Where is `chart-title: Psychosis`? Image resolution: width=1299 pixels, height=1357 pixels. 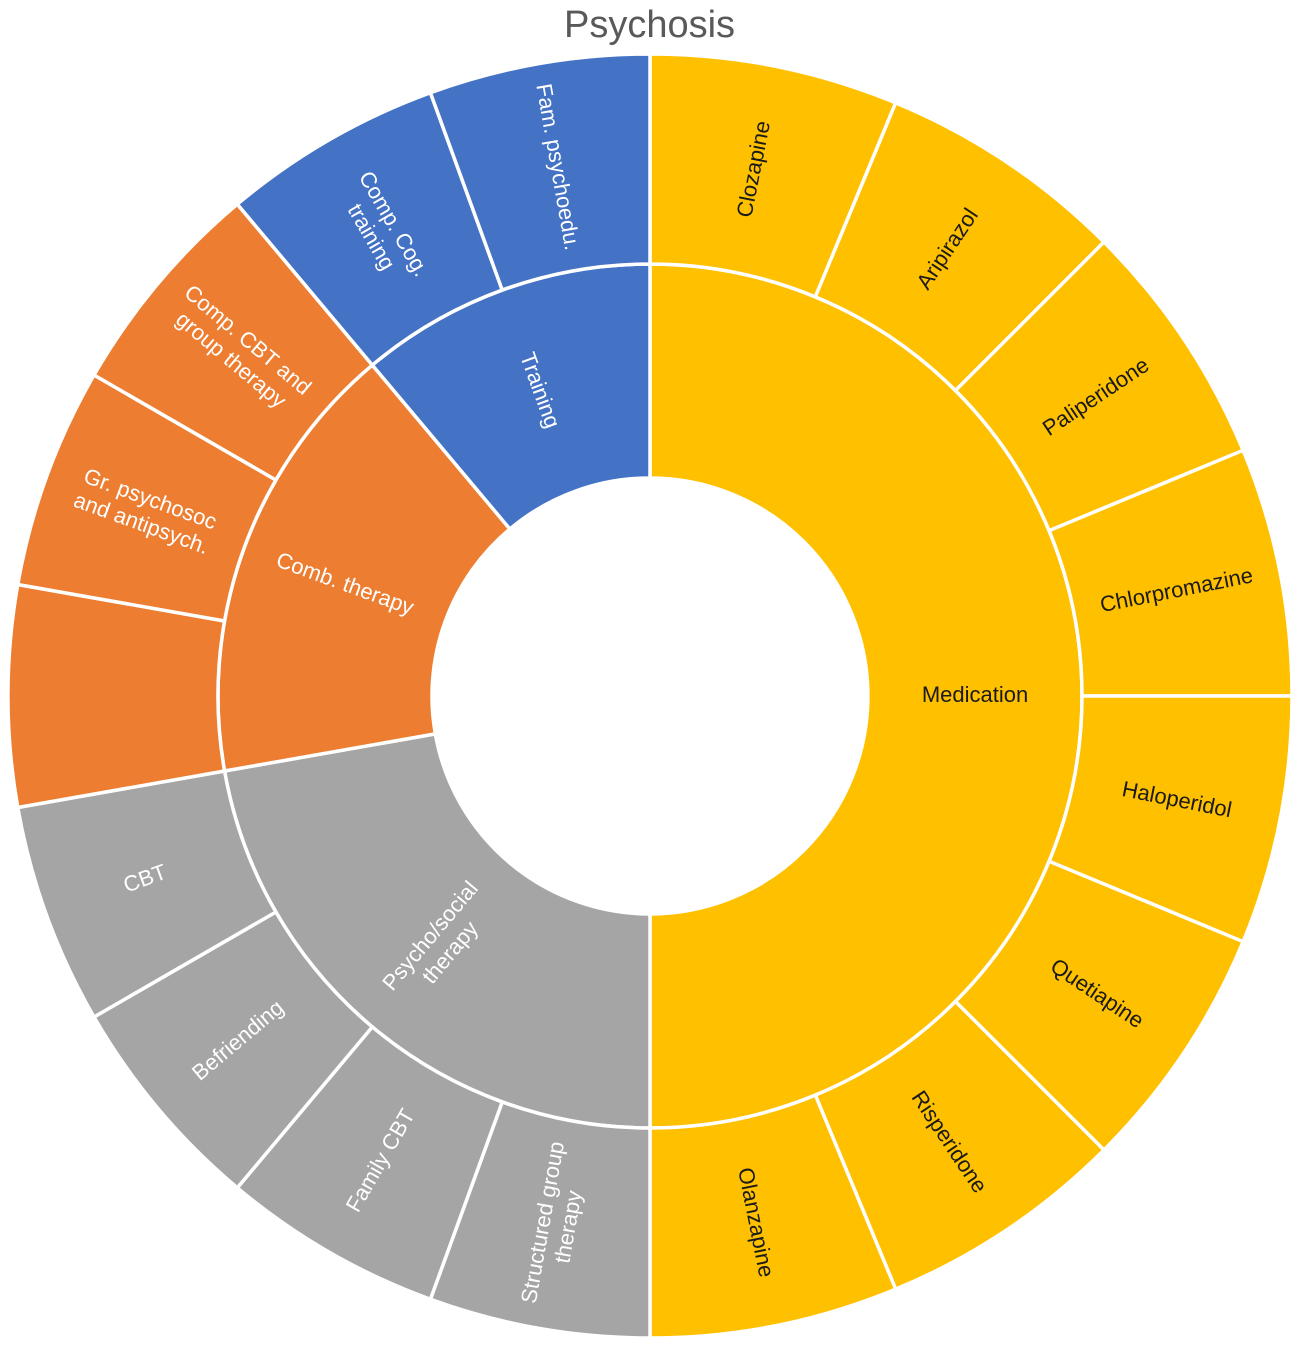 chart-title: Psychosis is located at coordinates (649, 25).